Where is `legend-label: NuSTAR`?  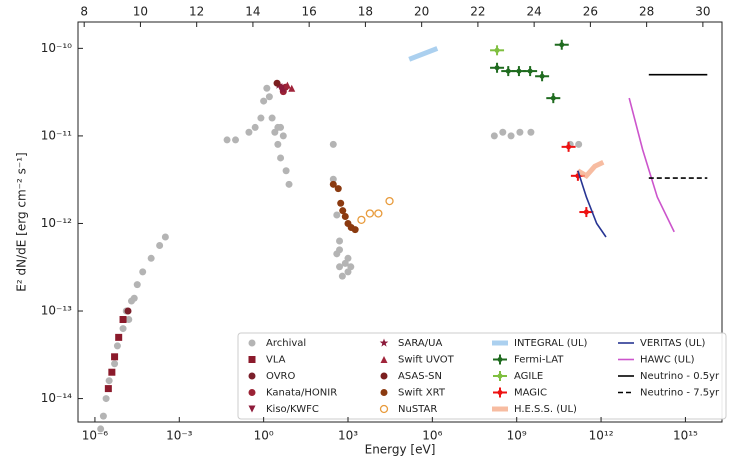
legend-label: NuSTAR is located at coordinates (417, 409).